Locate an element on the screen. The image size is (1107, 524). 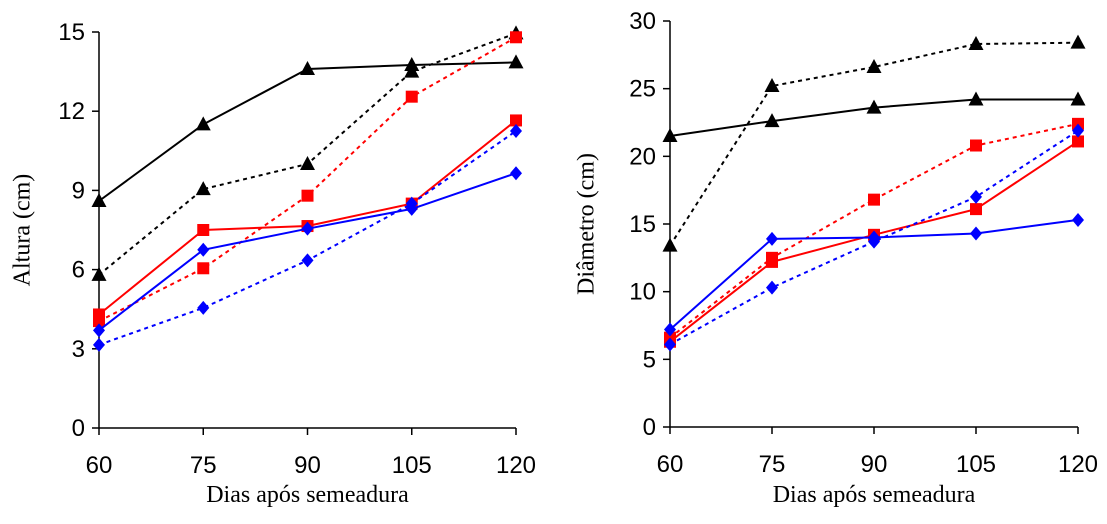
diametro-y-tick-label: 15 is located at coordinates (642, 224).